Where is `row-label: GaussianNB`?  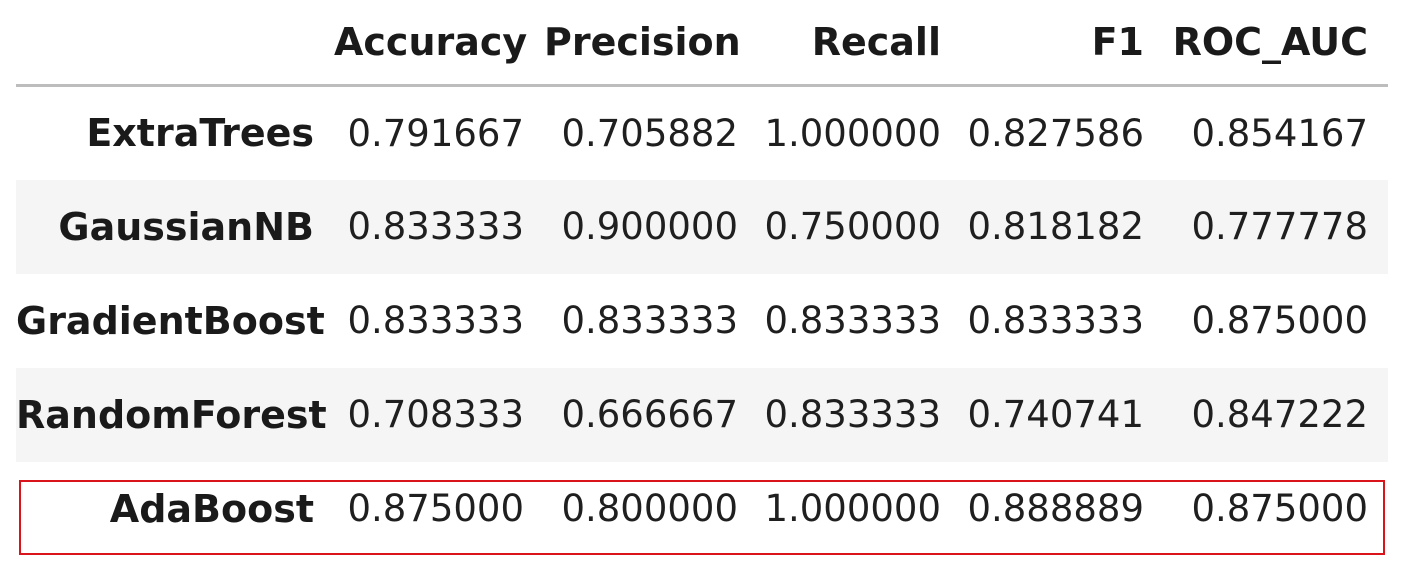 row-label: GaussianNB is located at coordinates (186, 226).